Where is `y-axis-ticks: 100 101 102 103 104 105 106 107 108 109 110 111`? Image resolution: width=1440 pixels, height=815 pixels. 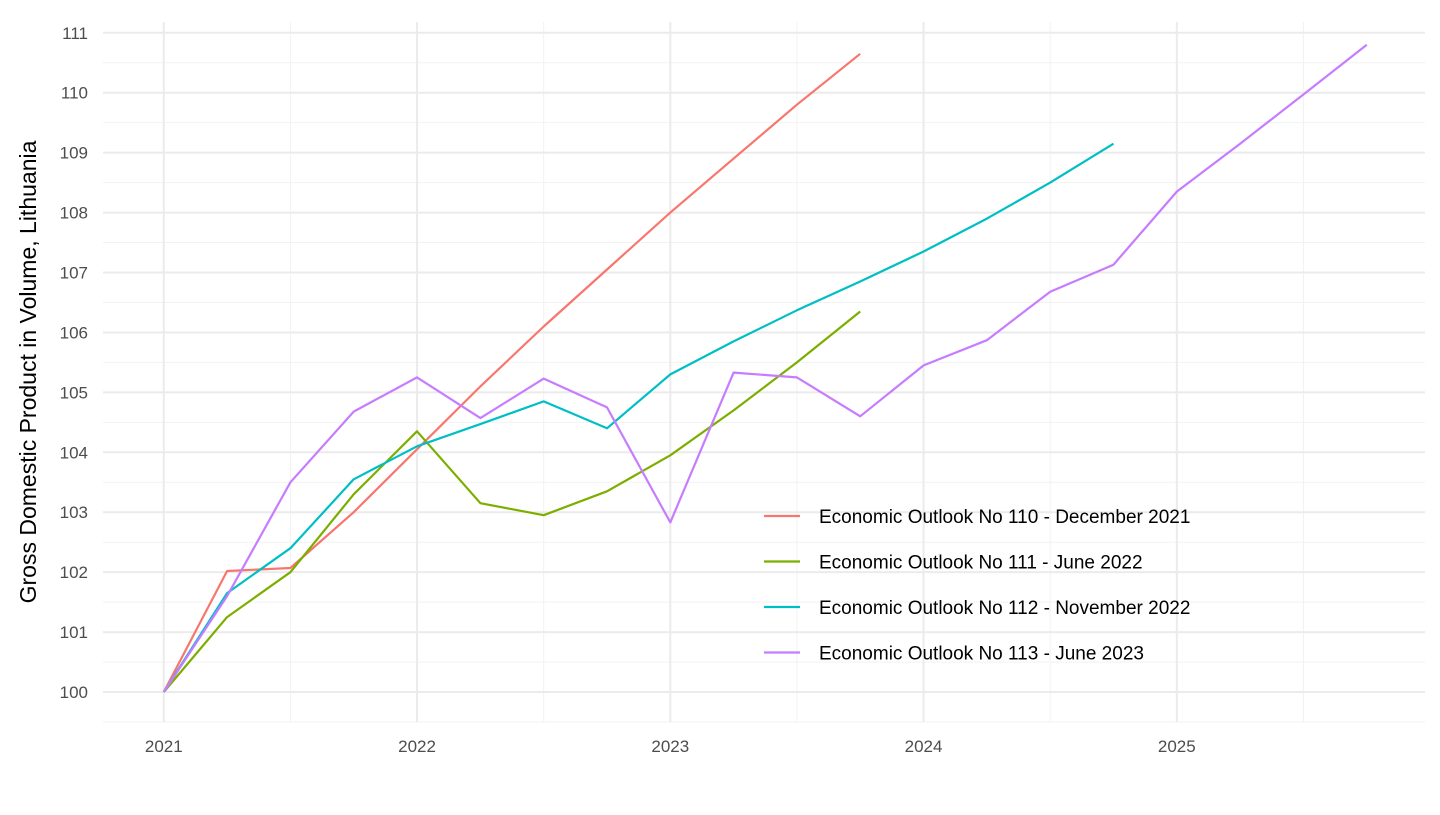
y-axis-ticks: 100 101 102 103 104 105 106 107 108 109 110 111 is located at coordinates (74, 363).